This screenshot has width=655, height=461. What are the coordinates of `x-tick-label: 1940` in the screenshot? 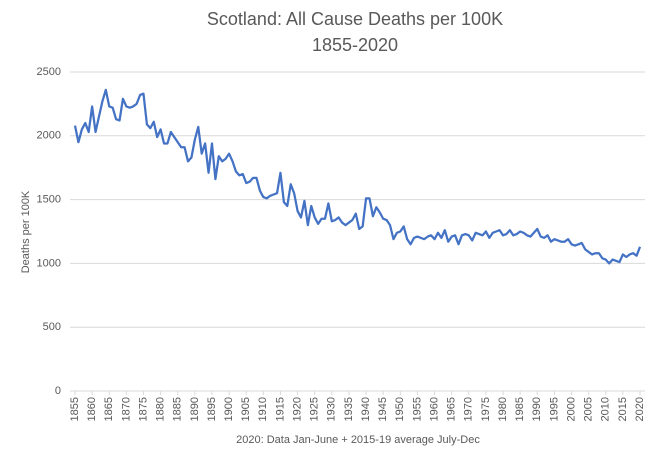 It's located at (366, 409).